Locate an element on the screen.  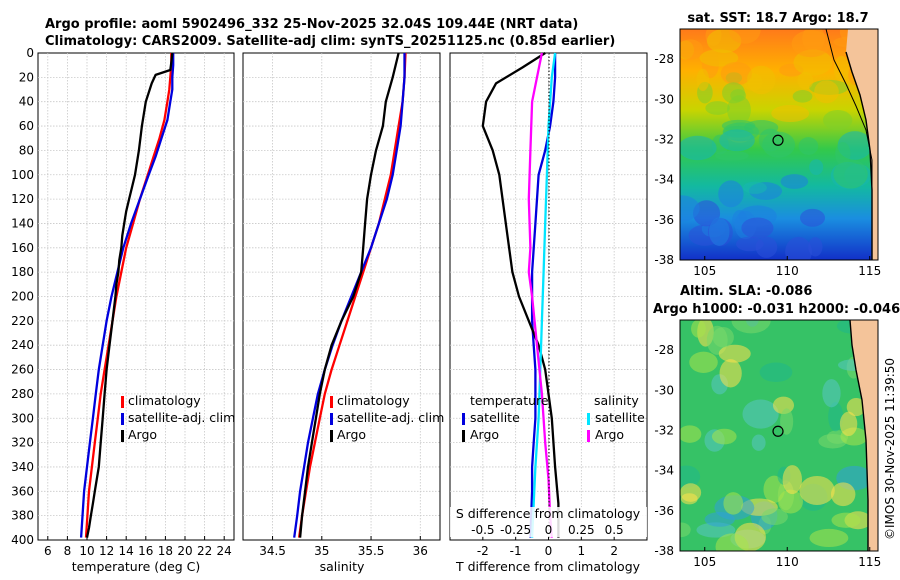
copyright-stamp: ©IMOS 30-Nov-2025 11:39:50 is located at coordinates (890, 449).